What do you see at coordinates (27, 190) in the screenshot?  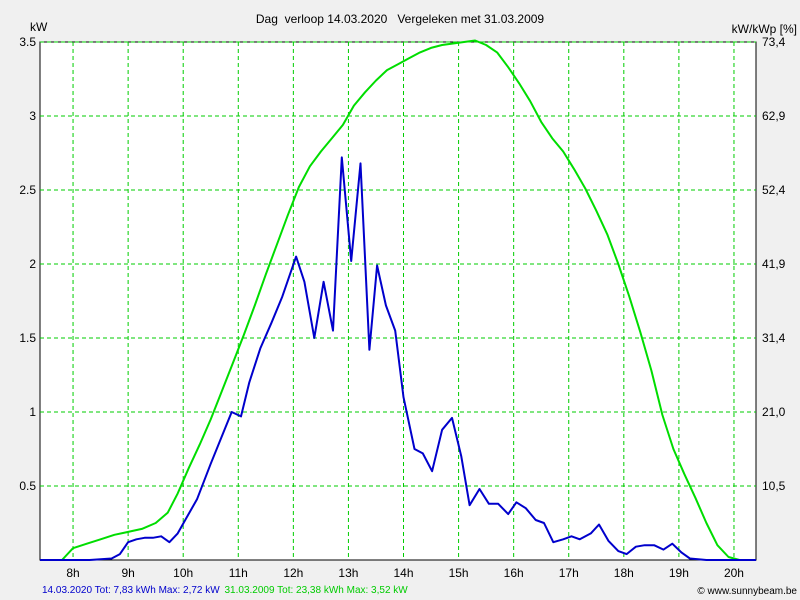 I see `y-tick-label: 2.5` at bounding box center [27, 190].